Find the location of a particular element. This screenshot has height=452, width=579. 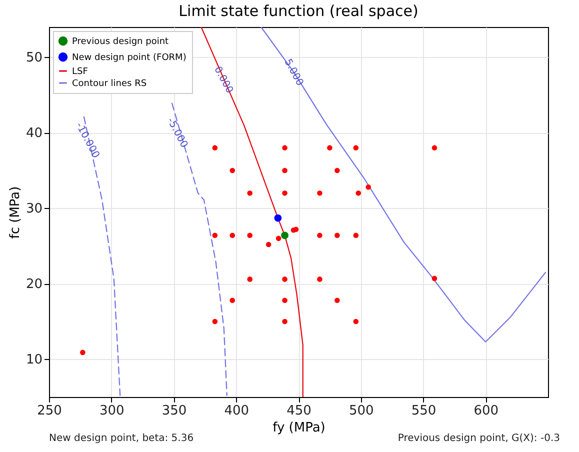

y-axis-title: fc (MPa) is located at coordinates (15, 212).